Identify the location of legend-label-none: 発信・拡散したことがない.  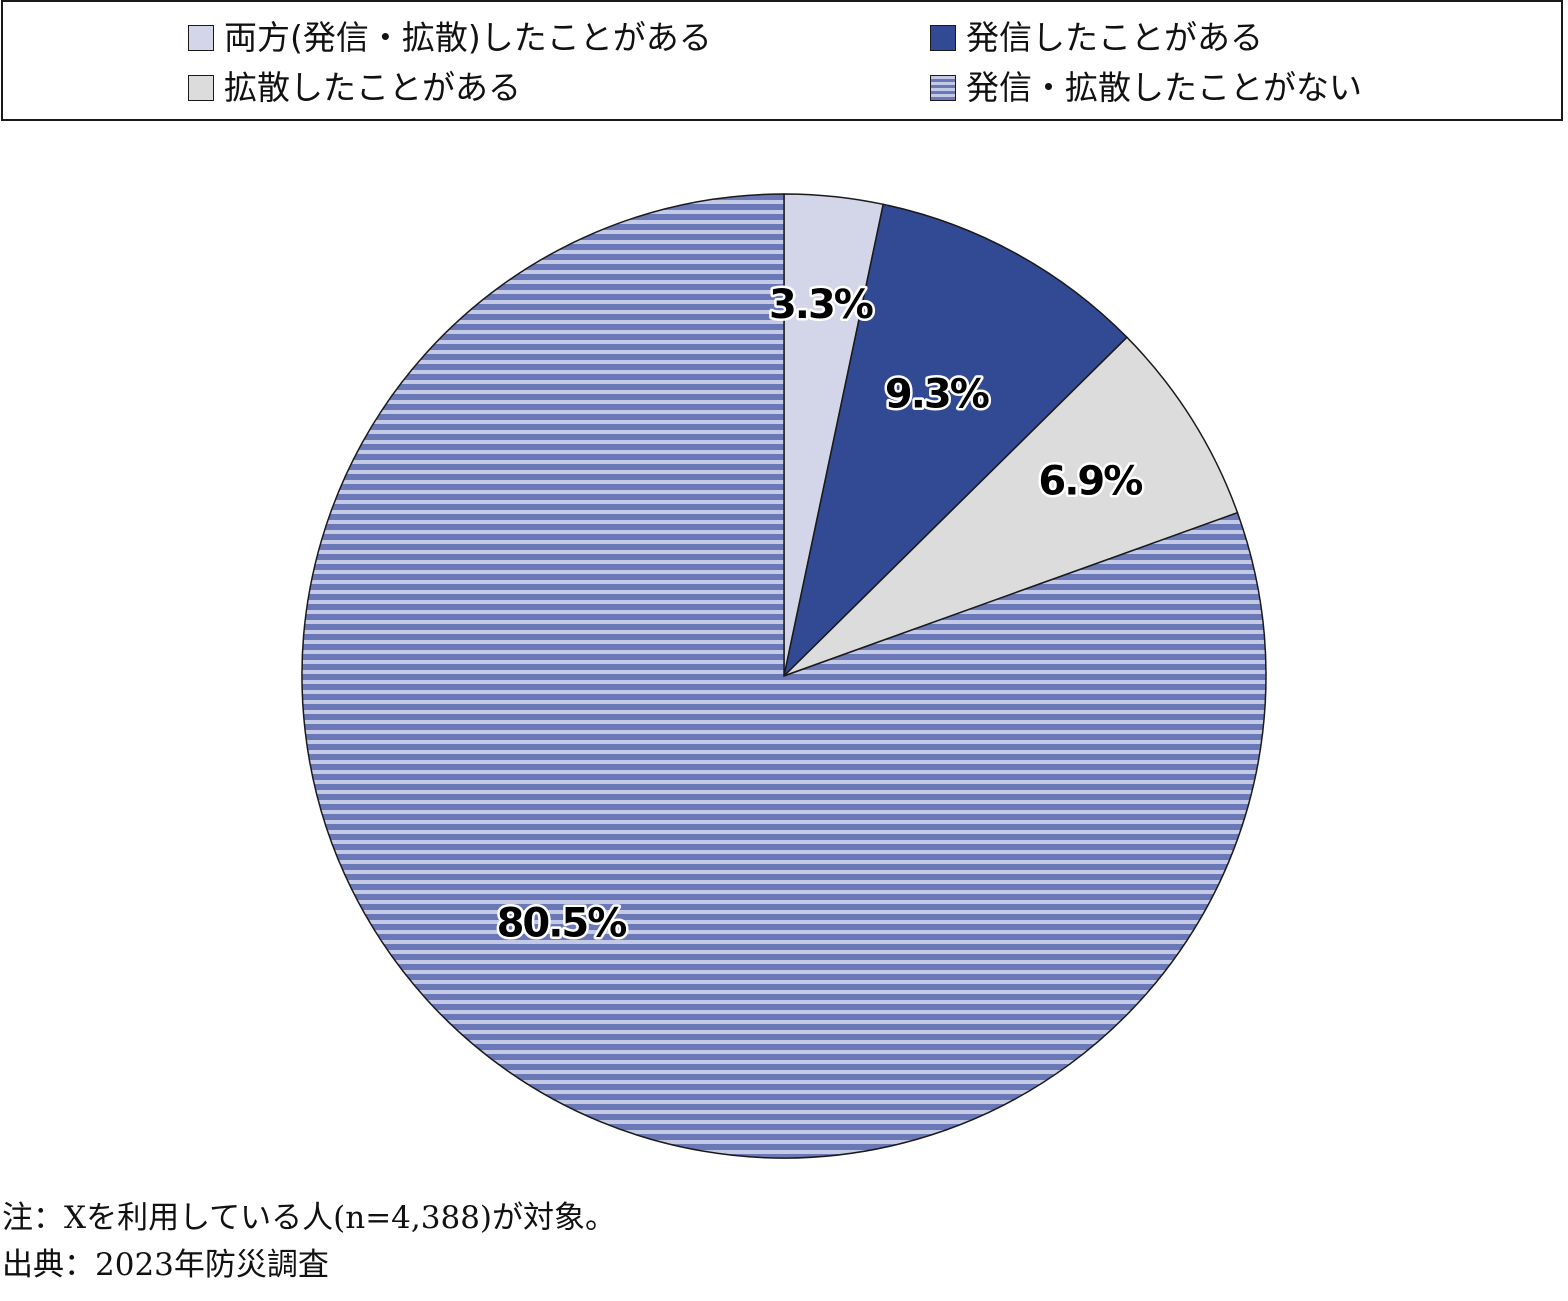
(1164, 87).